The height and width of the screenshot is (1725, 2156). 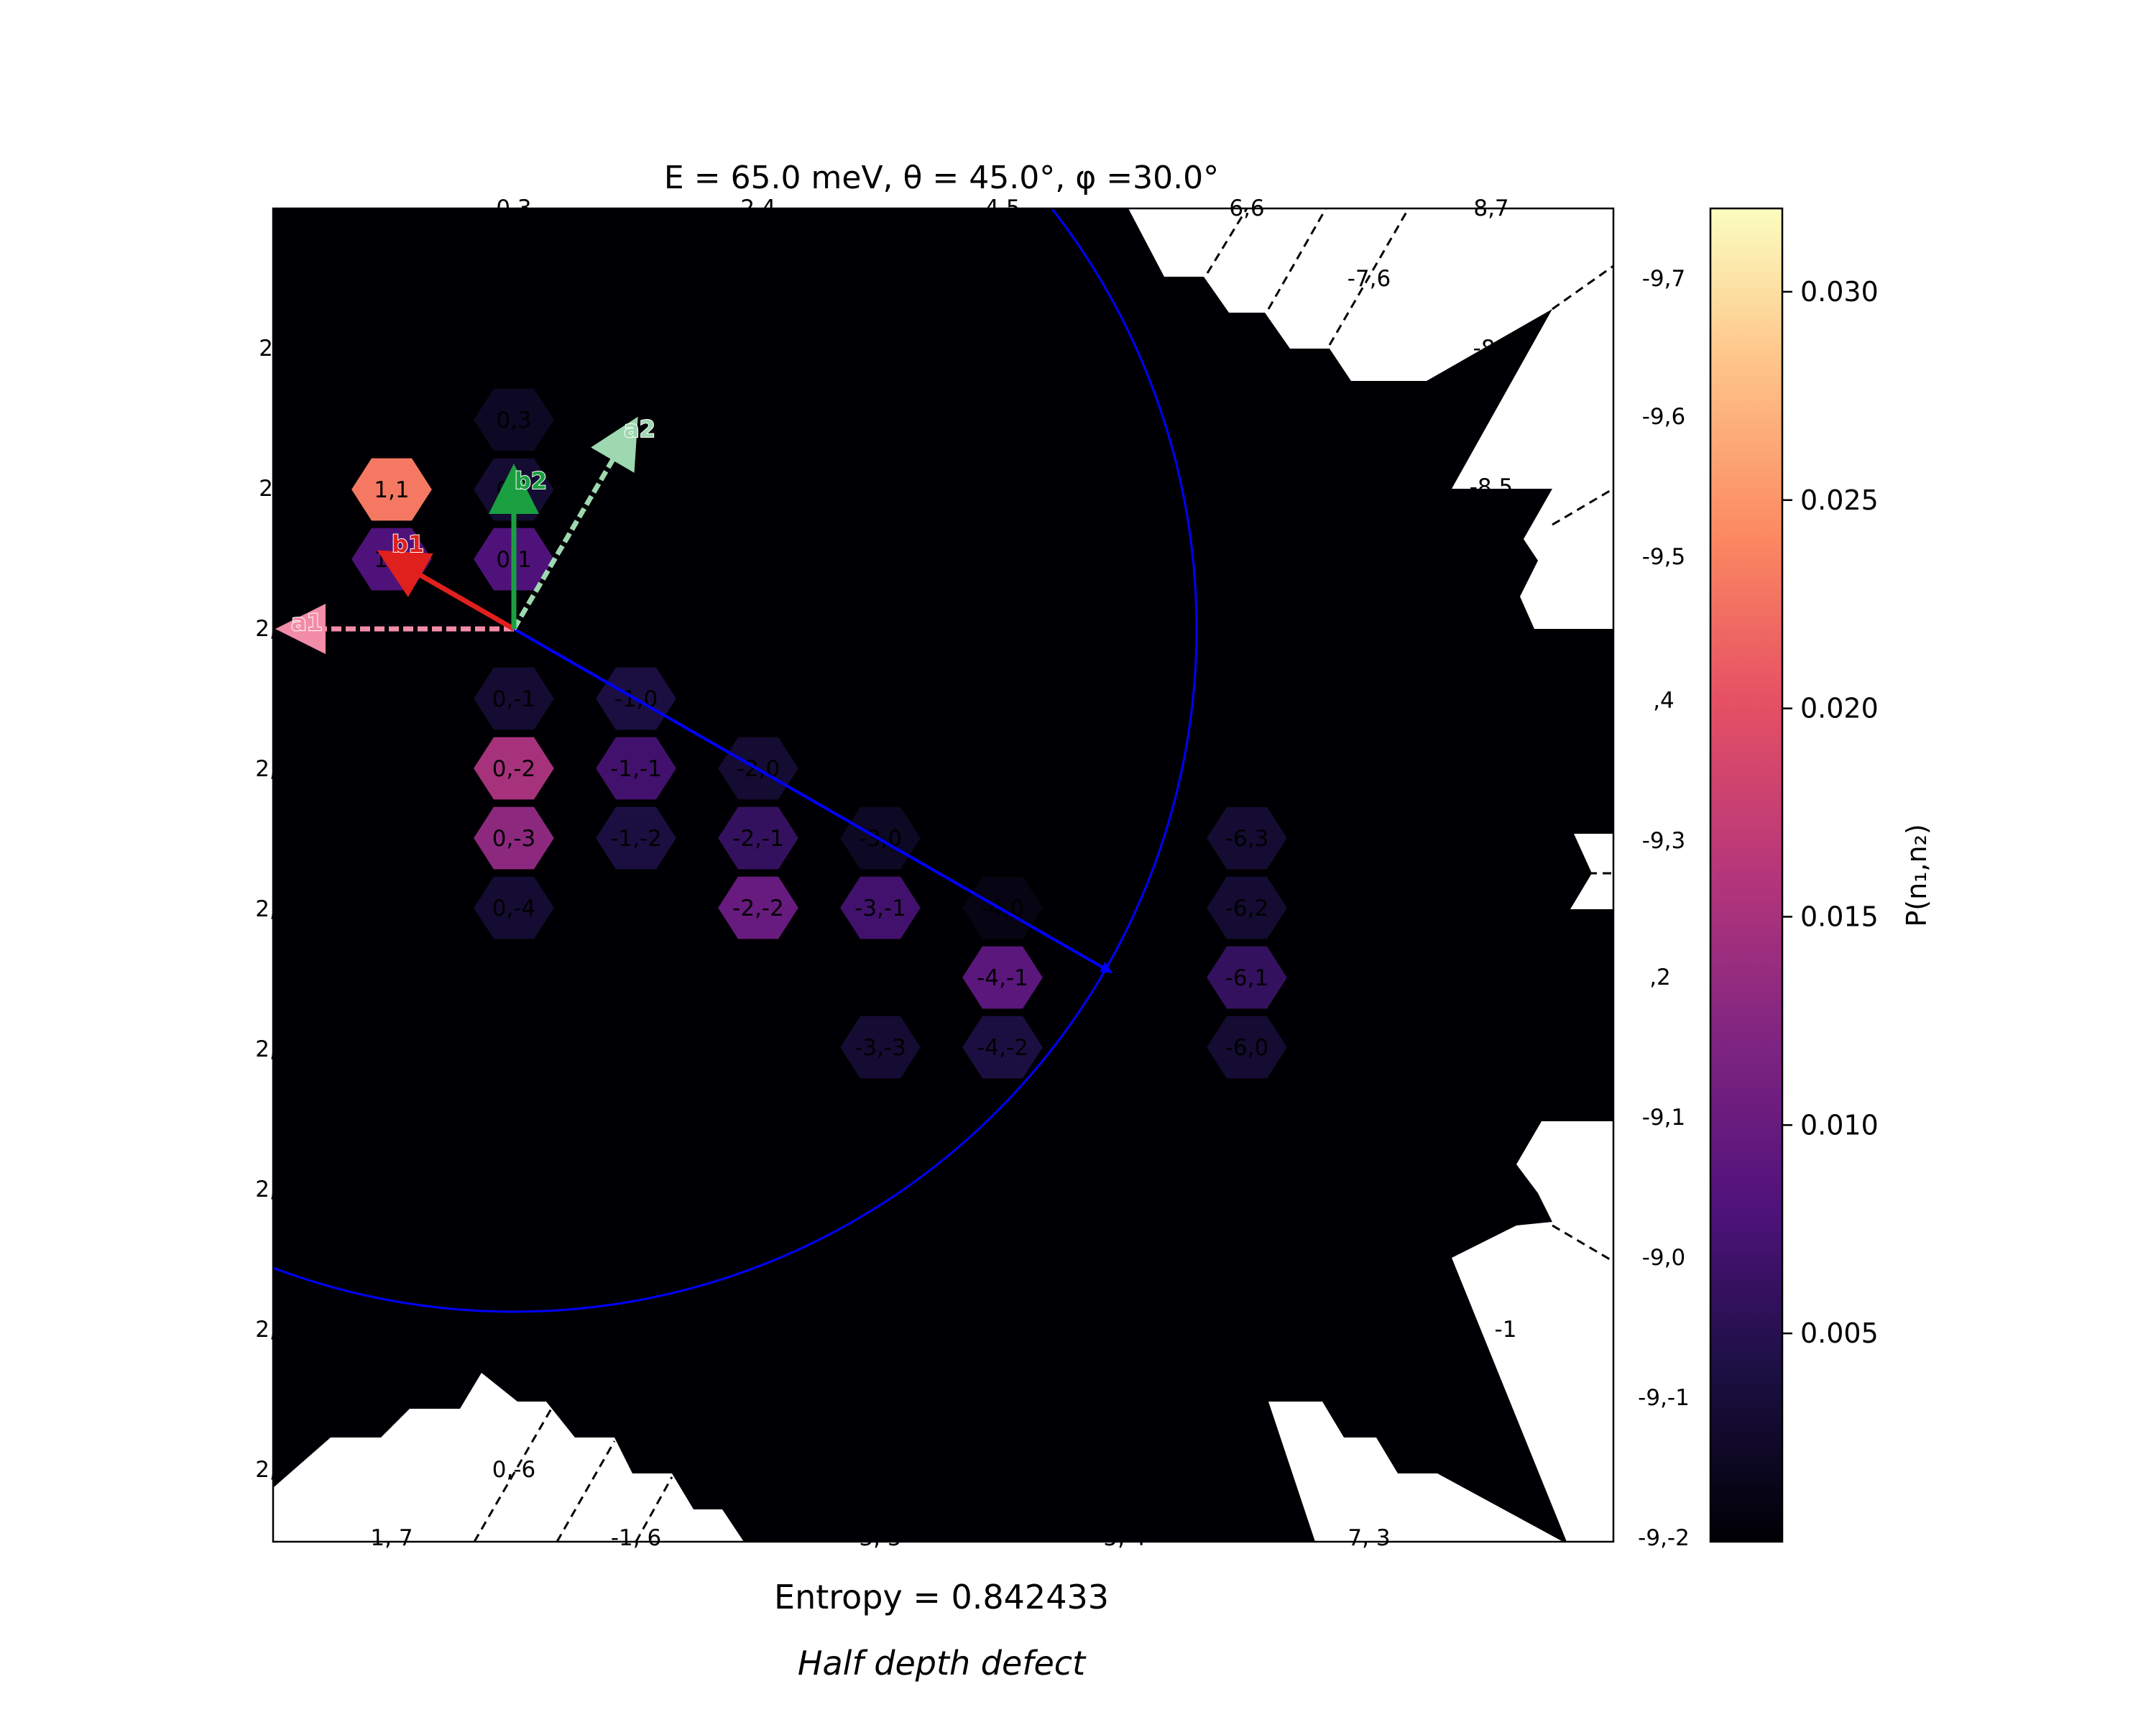 What do you see at coordinates (1839, 916) in the screenshot?
I see `colorbar-tick-label: 0.015` at bounding box center [1839, 916].